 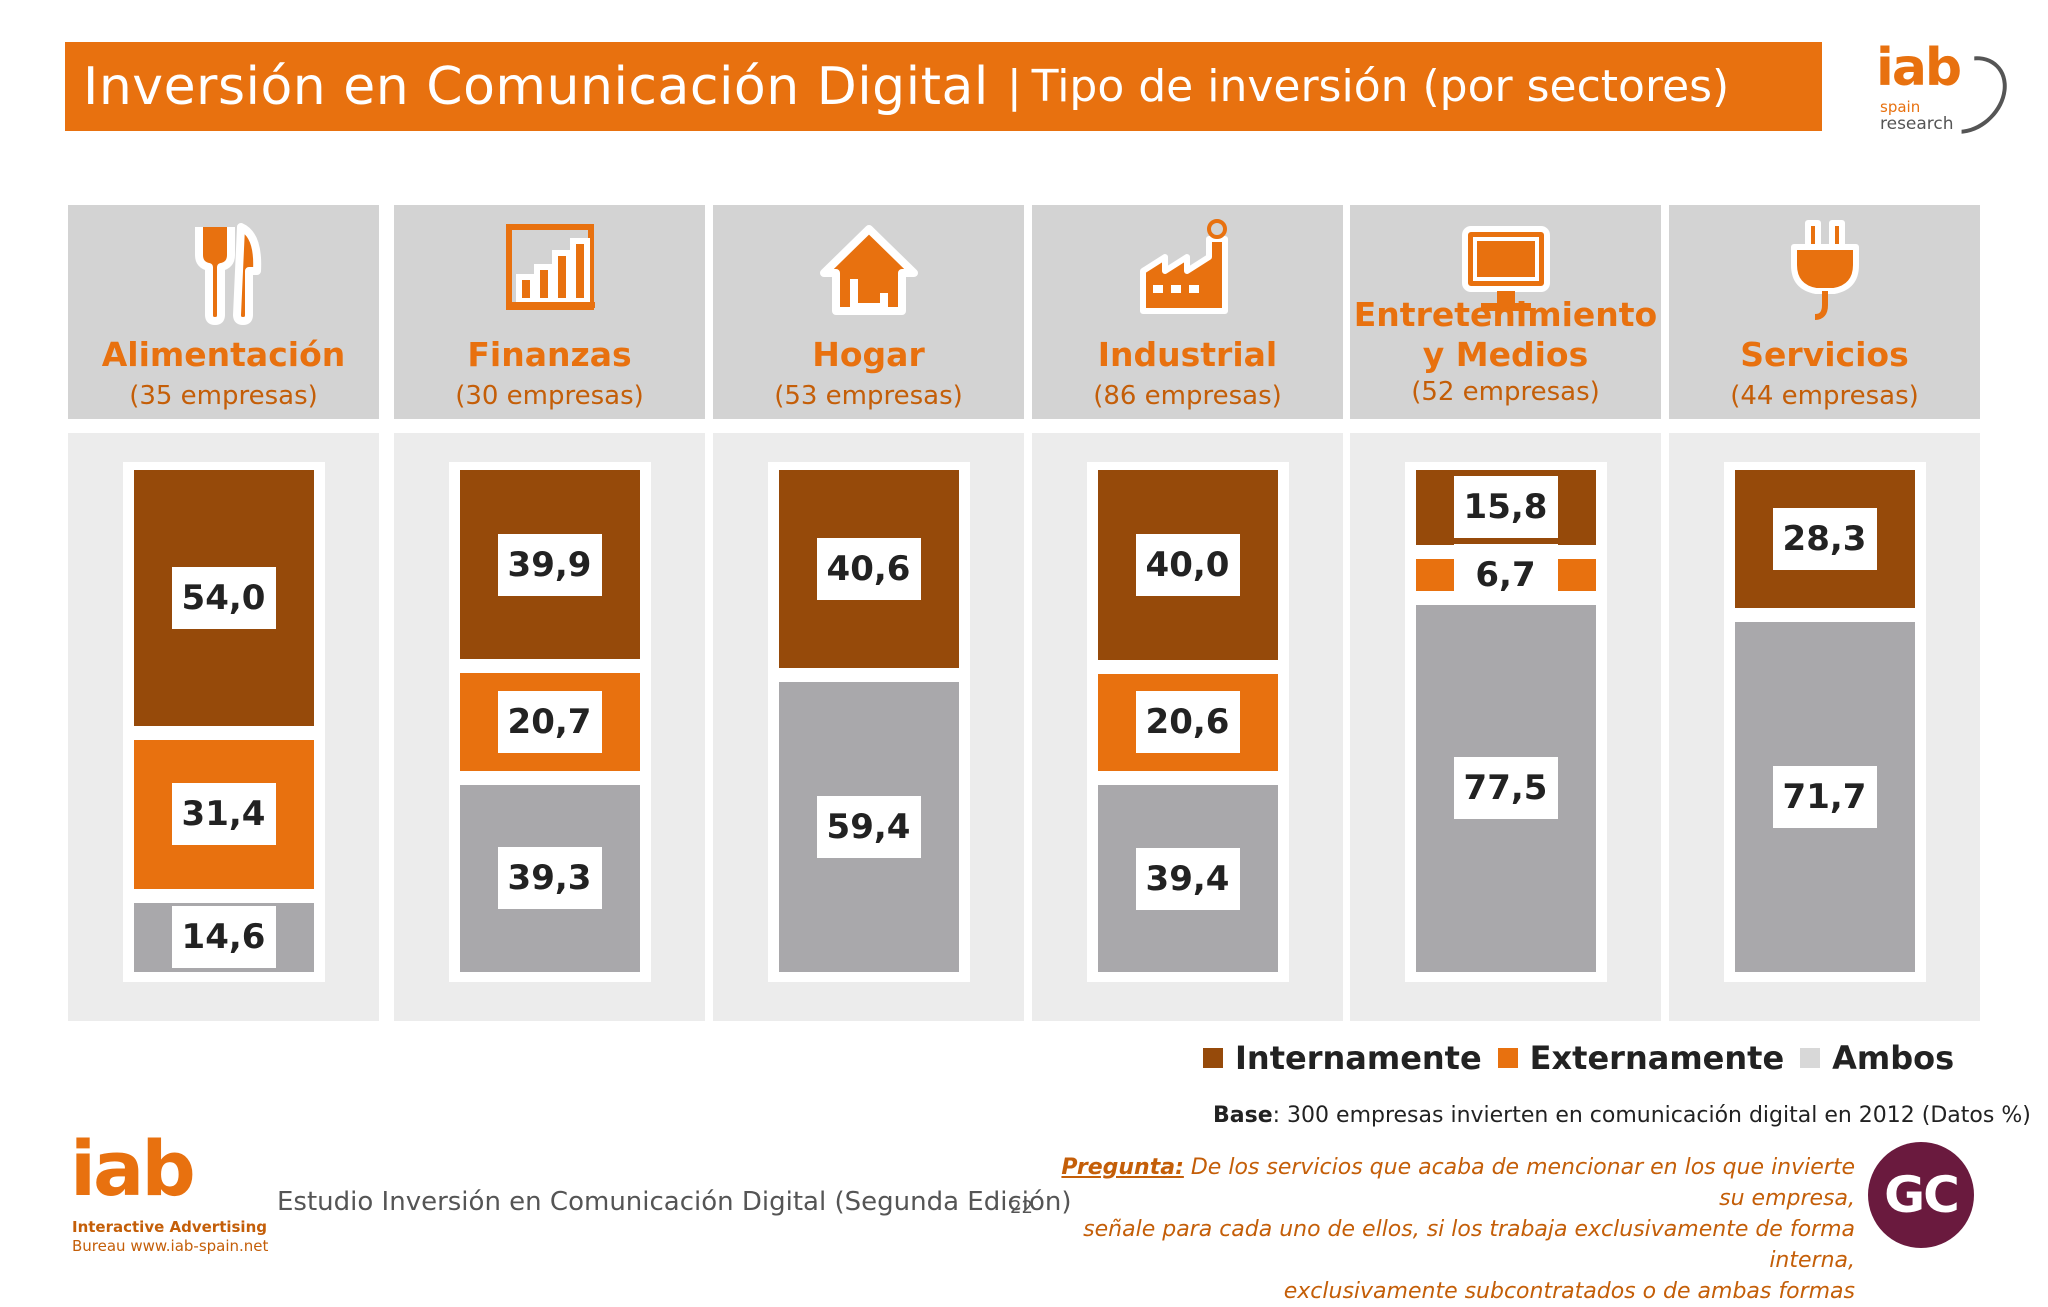 What do you see at coordinates (868, 569) in the screenshot?
I see `sector-2-label-internamente: 40,6` at bounding box center [868, 569].